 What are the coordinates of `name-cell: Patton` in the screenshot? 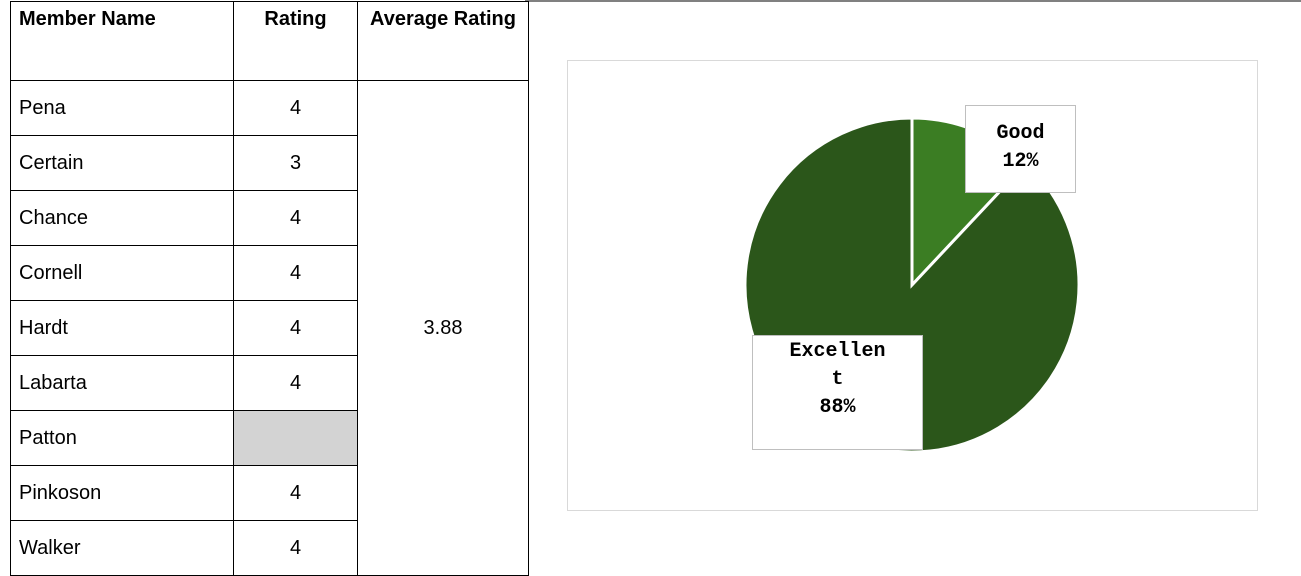 It's located at (122, 438).